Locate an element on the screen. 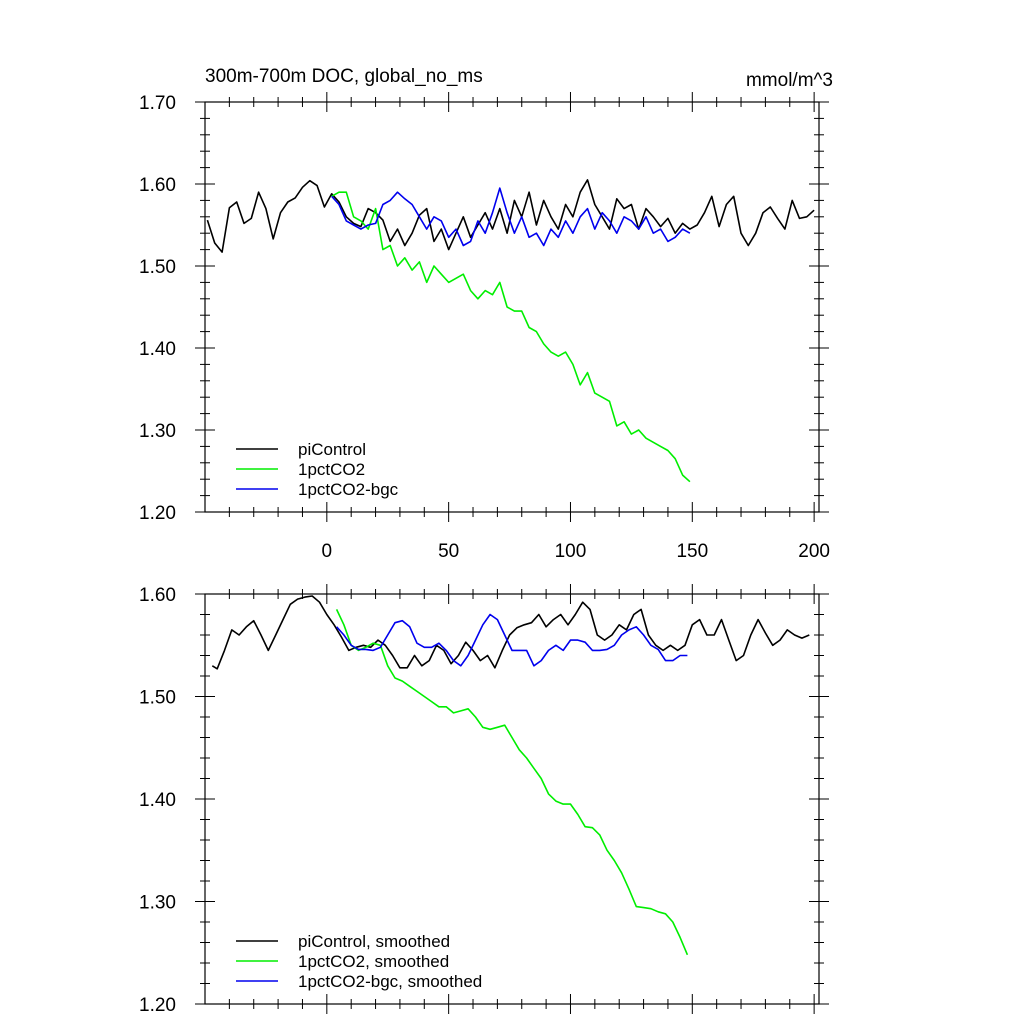 The width and height of the screenshot is (1024, 1024). x-tick-label: 200 is located at coordinates (814, 551).